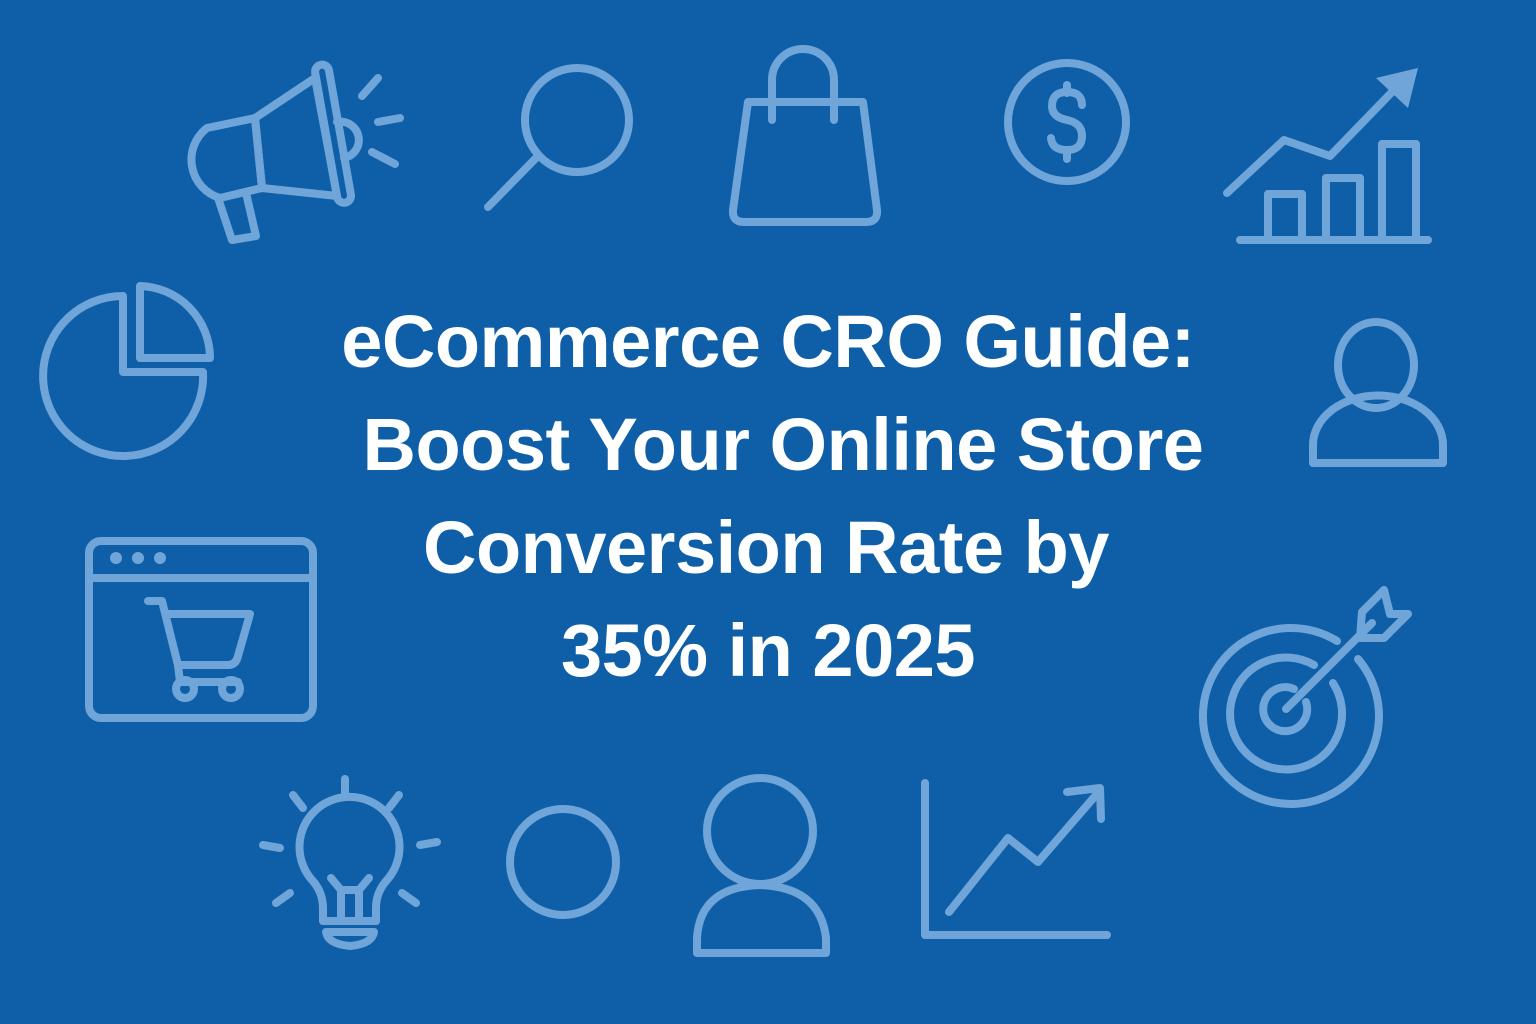 The image size is (1536, 1024). What do you see at coordinates (768, 341) in the screenshot?
I see `title-line: eCommerce CRO Guide:` at bounding box center [768, 341].